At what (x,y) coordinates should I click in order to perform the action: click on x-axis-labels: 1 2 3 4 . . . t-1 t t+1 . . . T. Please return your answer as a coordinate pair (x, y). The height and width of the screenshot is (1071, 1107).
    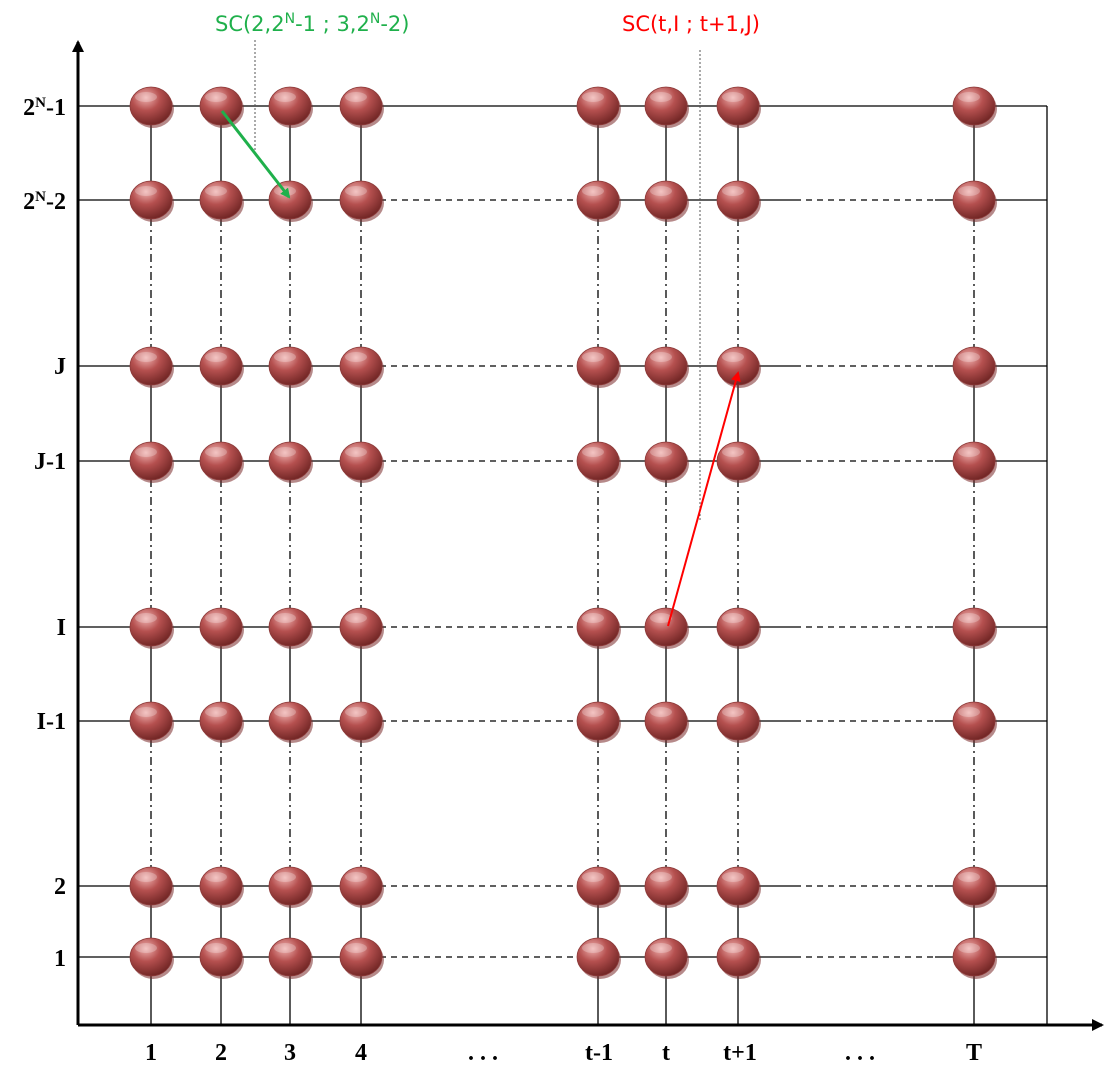
    Looking at the image, I should click on (563, 1053).